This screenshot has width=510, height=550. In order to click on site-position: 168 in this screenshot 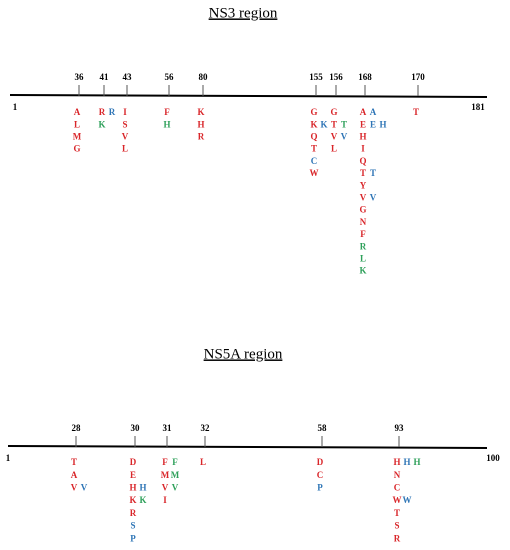, I will do `click(365, 77)`.